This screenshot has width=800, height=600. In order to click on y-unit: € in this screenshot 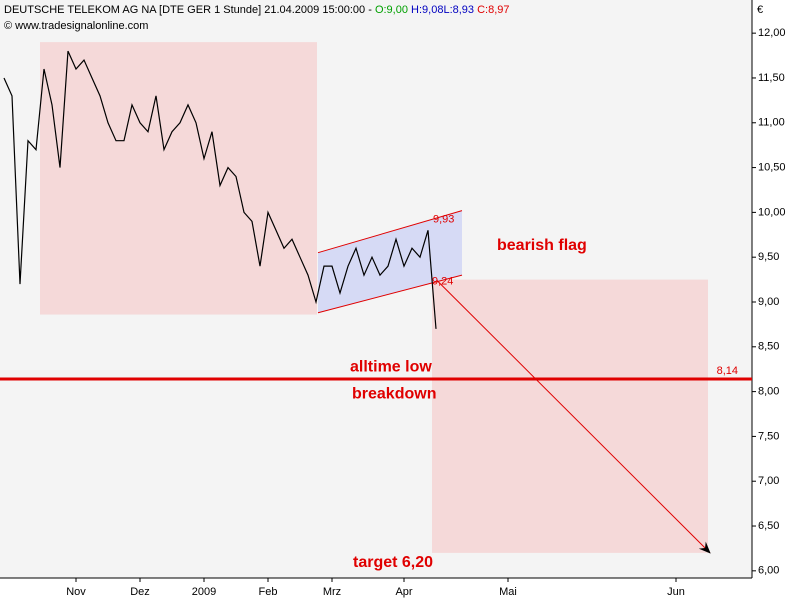, I will do `click(760, 10)`.